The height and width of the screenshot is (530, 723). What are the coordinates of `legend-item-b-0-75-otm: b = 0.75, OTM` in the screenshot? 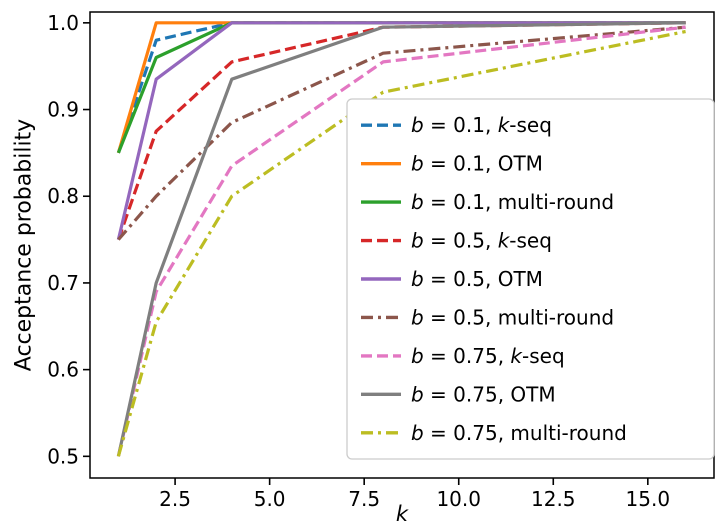 It's located at (458, 394).